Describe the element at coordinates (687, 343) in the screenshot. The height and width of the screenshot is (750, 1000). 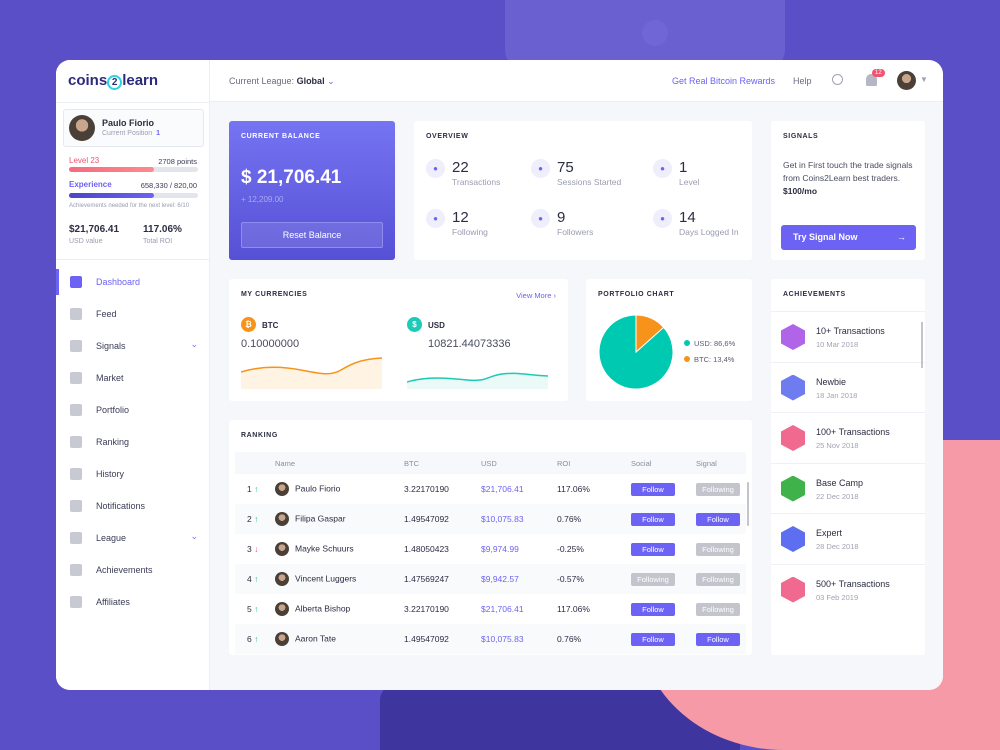
I see `legend-dot` at that location.